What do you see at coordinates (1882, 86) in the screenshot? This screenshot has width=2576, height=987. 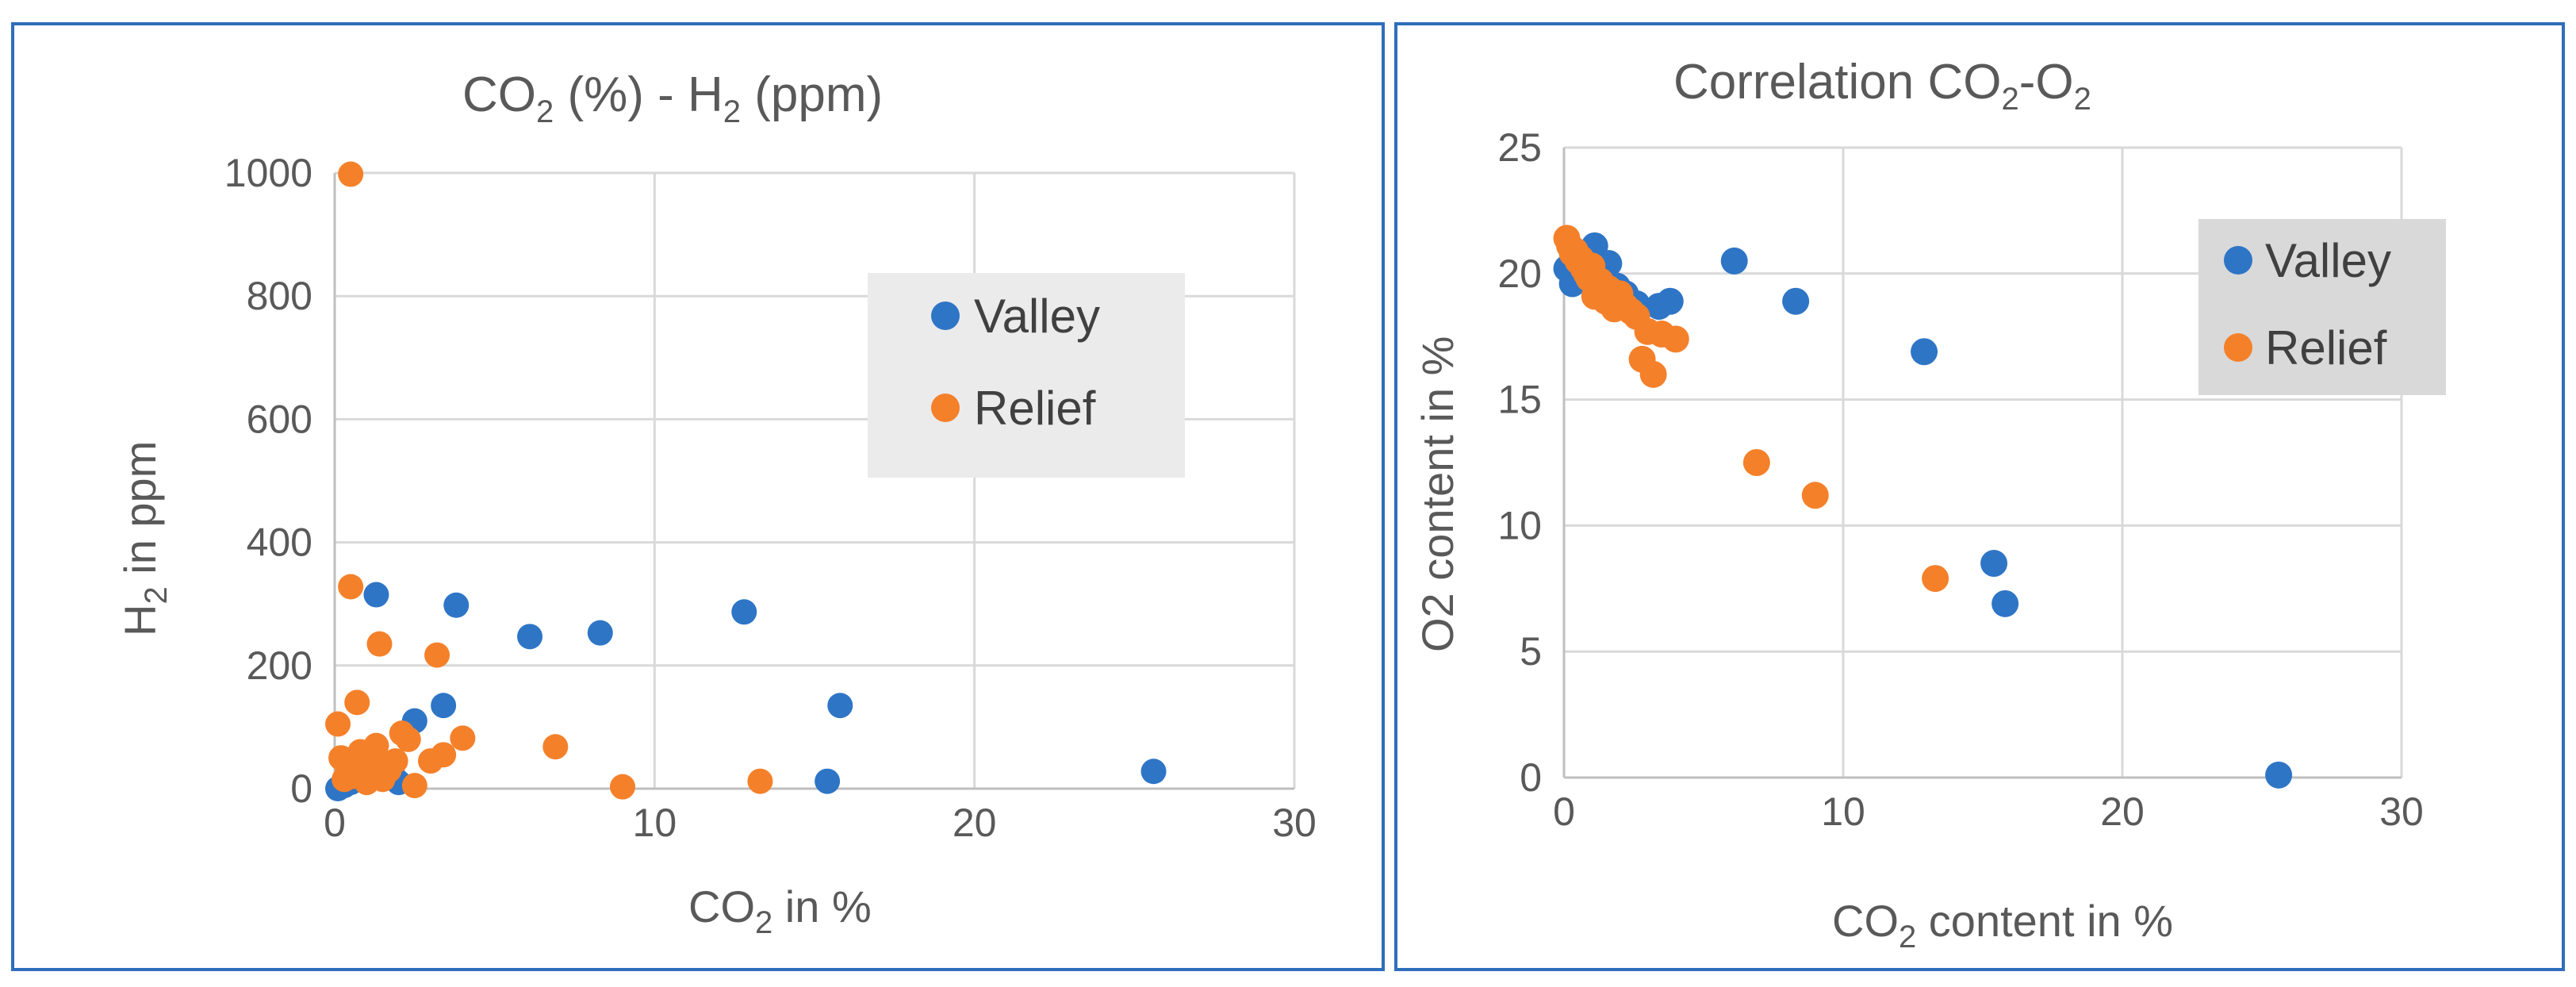 I see `chart-title: Correlation CO2-O2` at bounding box center [1882, 86].